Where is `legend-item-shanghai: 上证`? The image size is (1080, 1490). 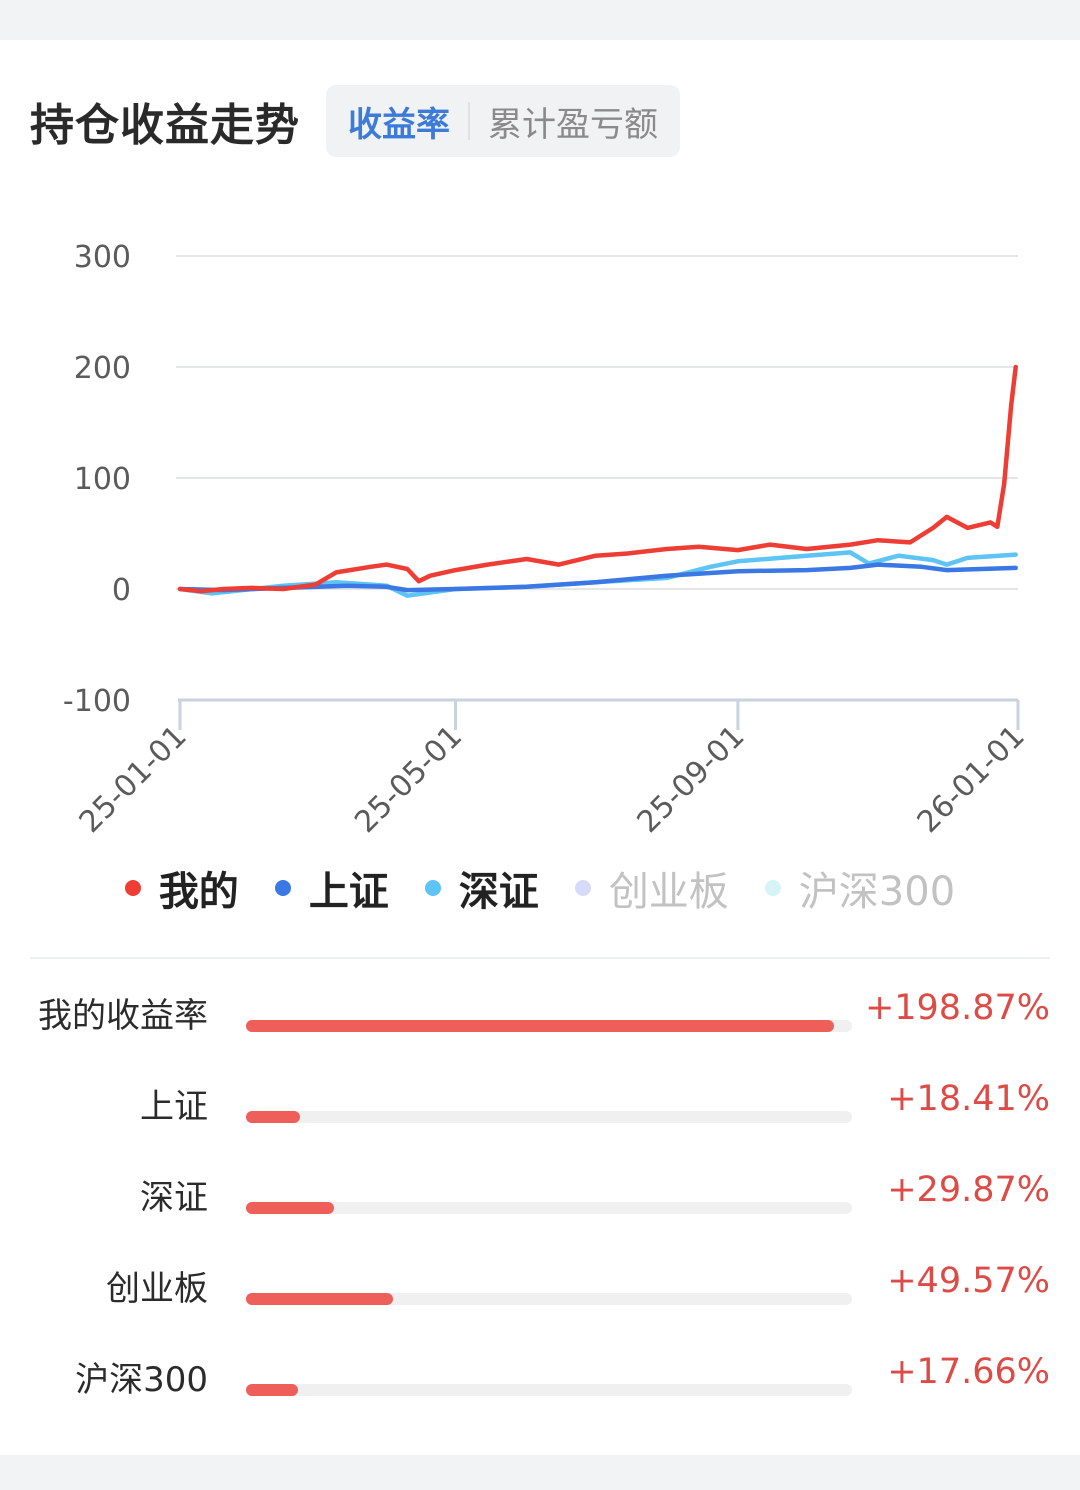
legend-item-shanghai: 上证 is located at coordinates (331, 888).